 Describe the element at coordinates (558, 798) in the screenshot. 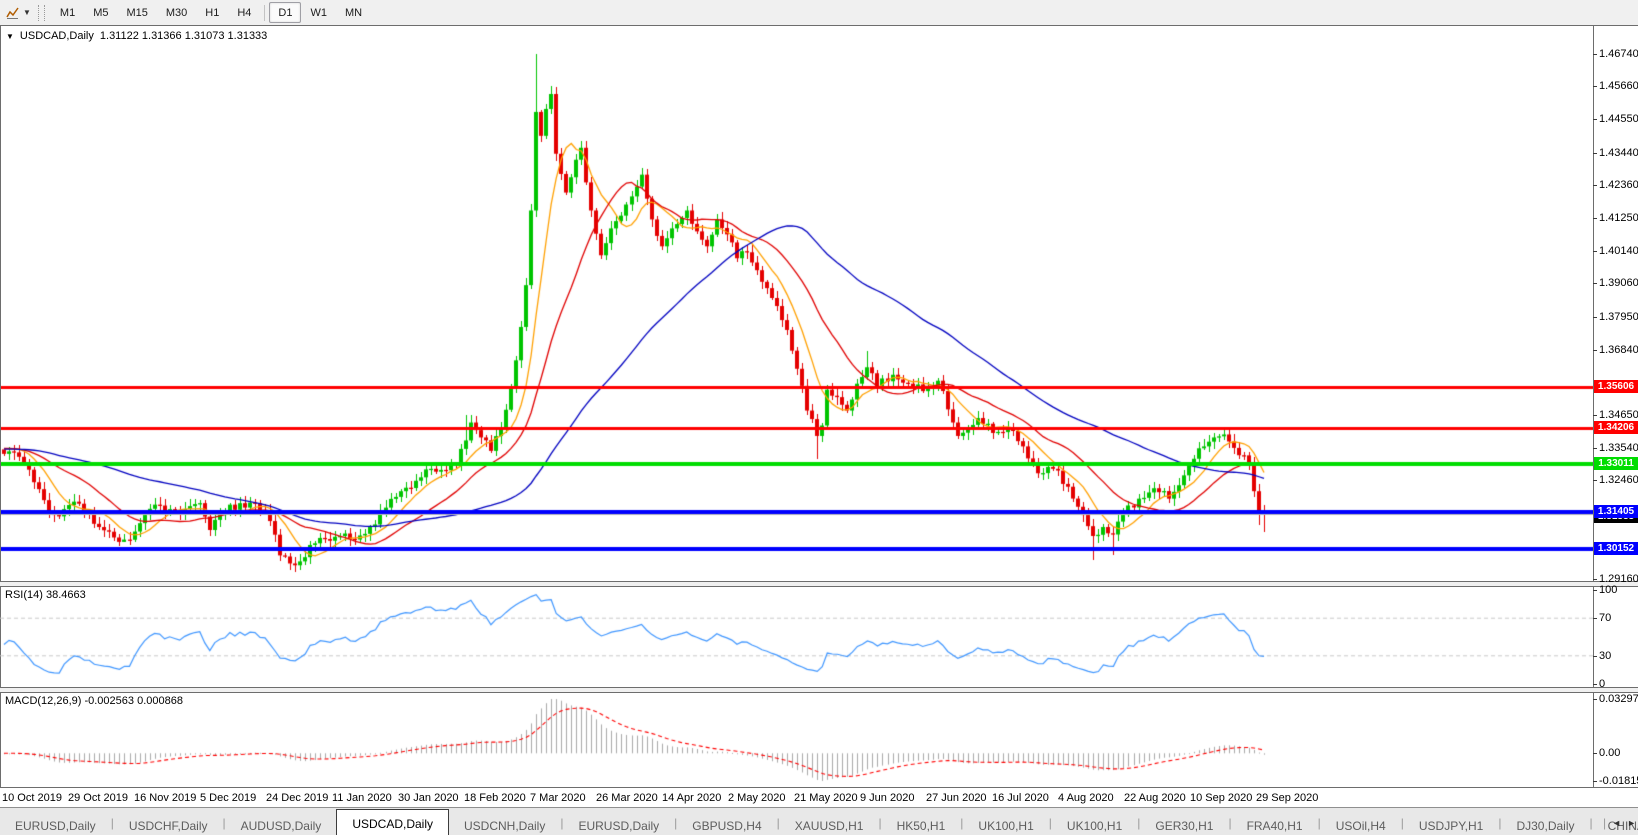

I see `date-axis-label: 7 Mar 2020` at that location.